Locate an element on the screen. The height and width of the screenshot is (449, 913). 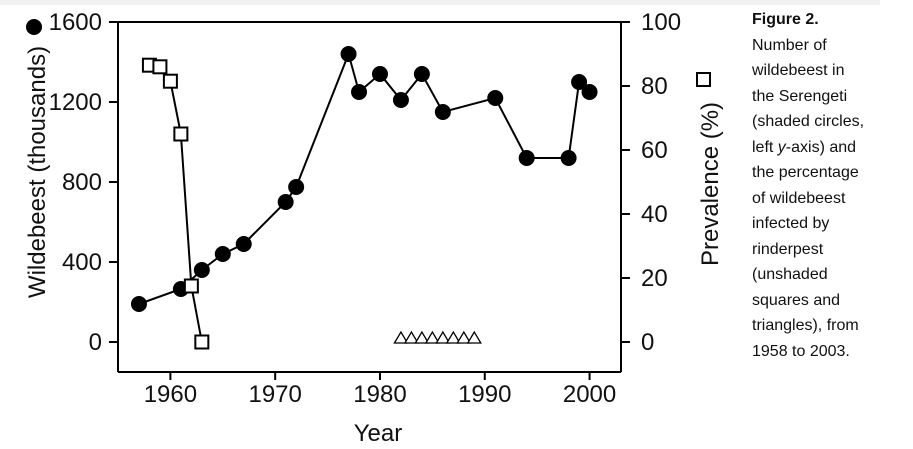
caption-line: left y-axis) and is located at coordinates (804, 147).